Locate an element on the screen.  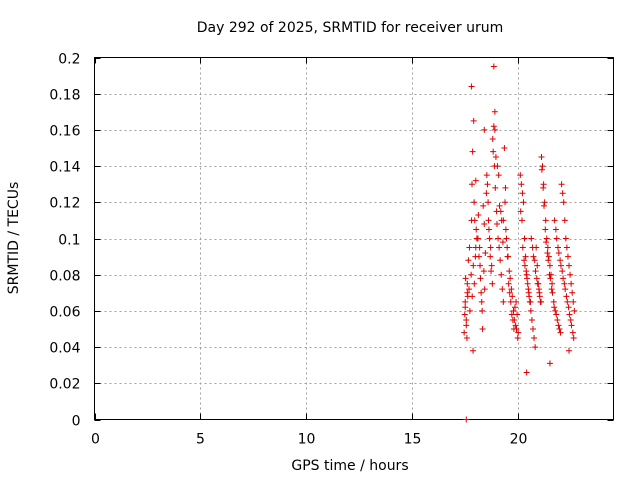
y-tick-labels: 0 0.02 0.04 0.06 0.08 0.1 0.12 0.14 0.16 0.18 0.2 is located at coordinates (64, 241).